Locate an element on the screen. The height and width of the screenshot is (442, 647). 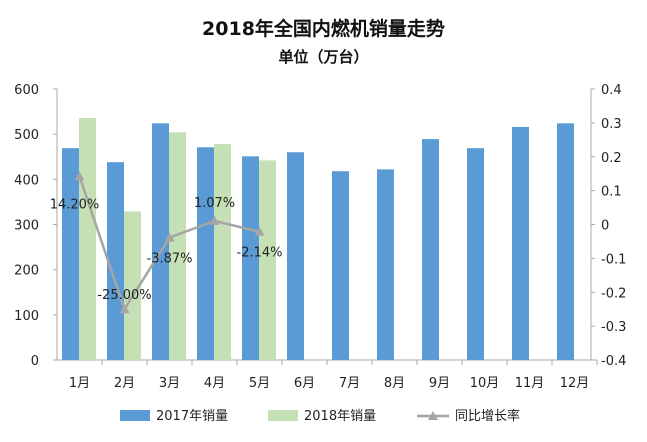
x-tick-label: 2月 is located at coordinates (124, 383).